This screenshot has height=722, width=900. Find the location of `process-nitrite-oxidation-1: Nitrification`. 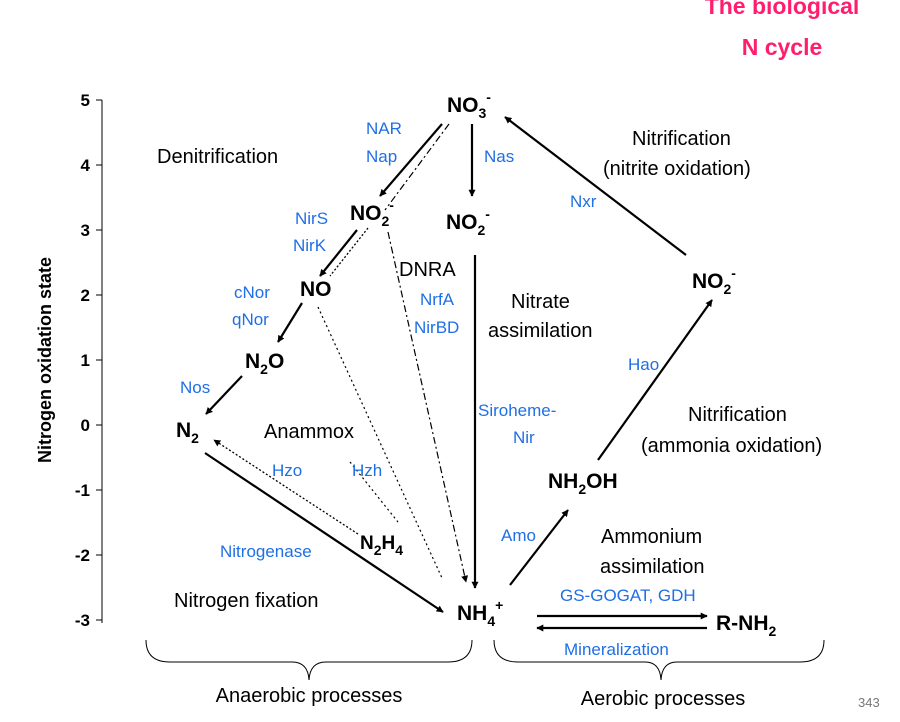

process-nitrite-oxidation-1: Nitrification is located at coordinates (681, 139).